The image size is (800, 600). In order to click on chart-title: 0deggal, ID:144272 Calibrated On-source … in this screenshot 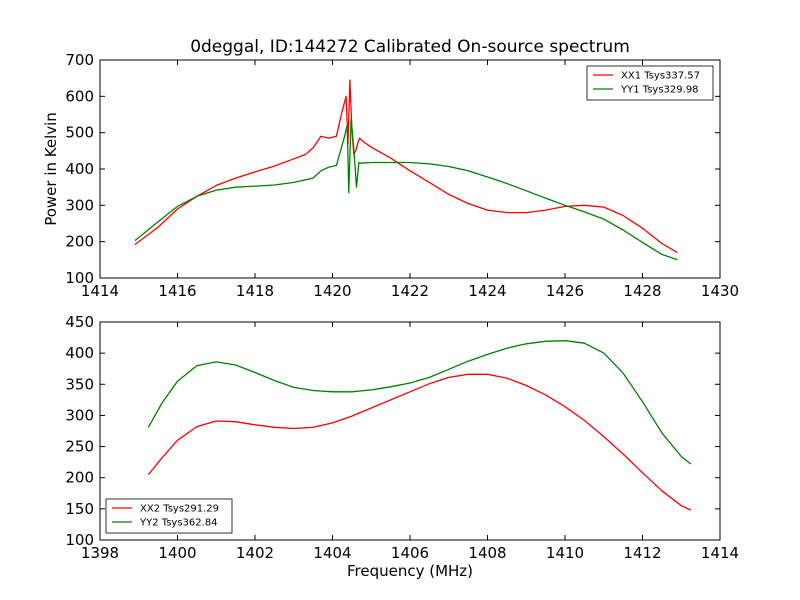, I will do `click(410, 47)`.